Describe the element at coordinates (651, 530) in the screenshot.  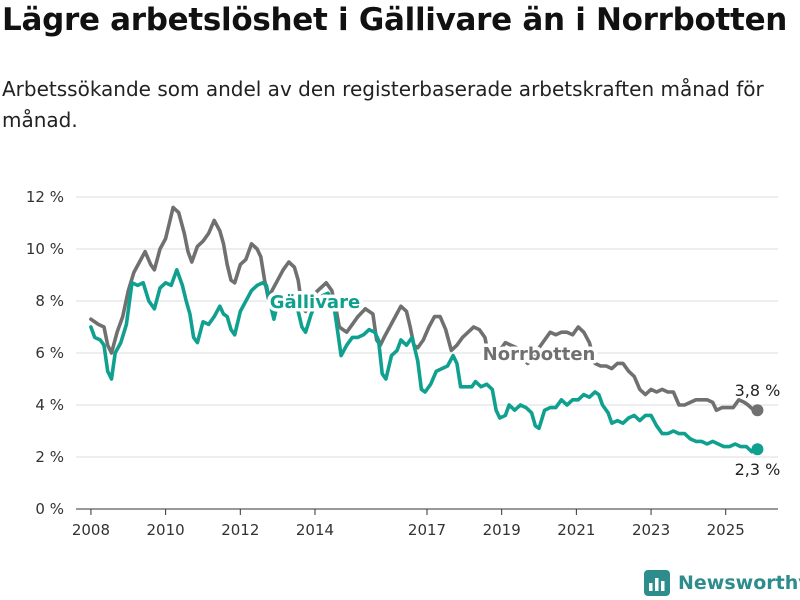
I see `x-tick-label: 2023` at that location.